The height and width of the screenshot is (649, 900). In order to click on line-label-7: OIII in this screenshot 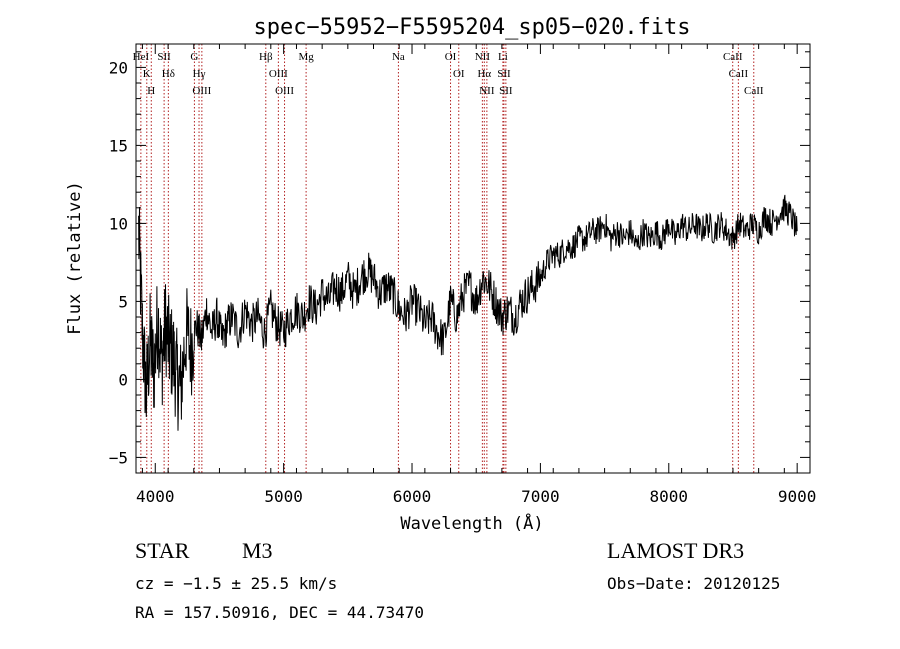, I will do `click(201, 91)`.